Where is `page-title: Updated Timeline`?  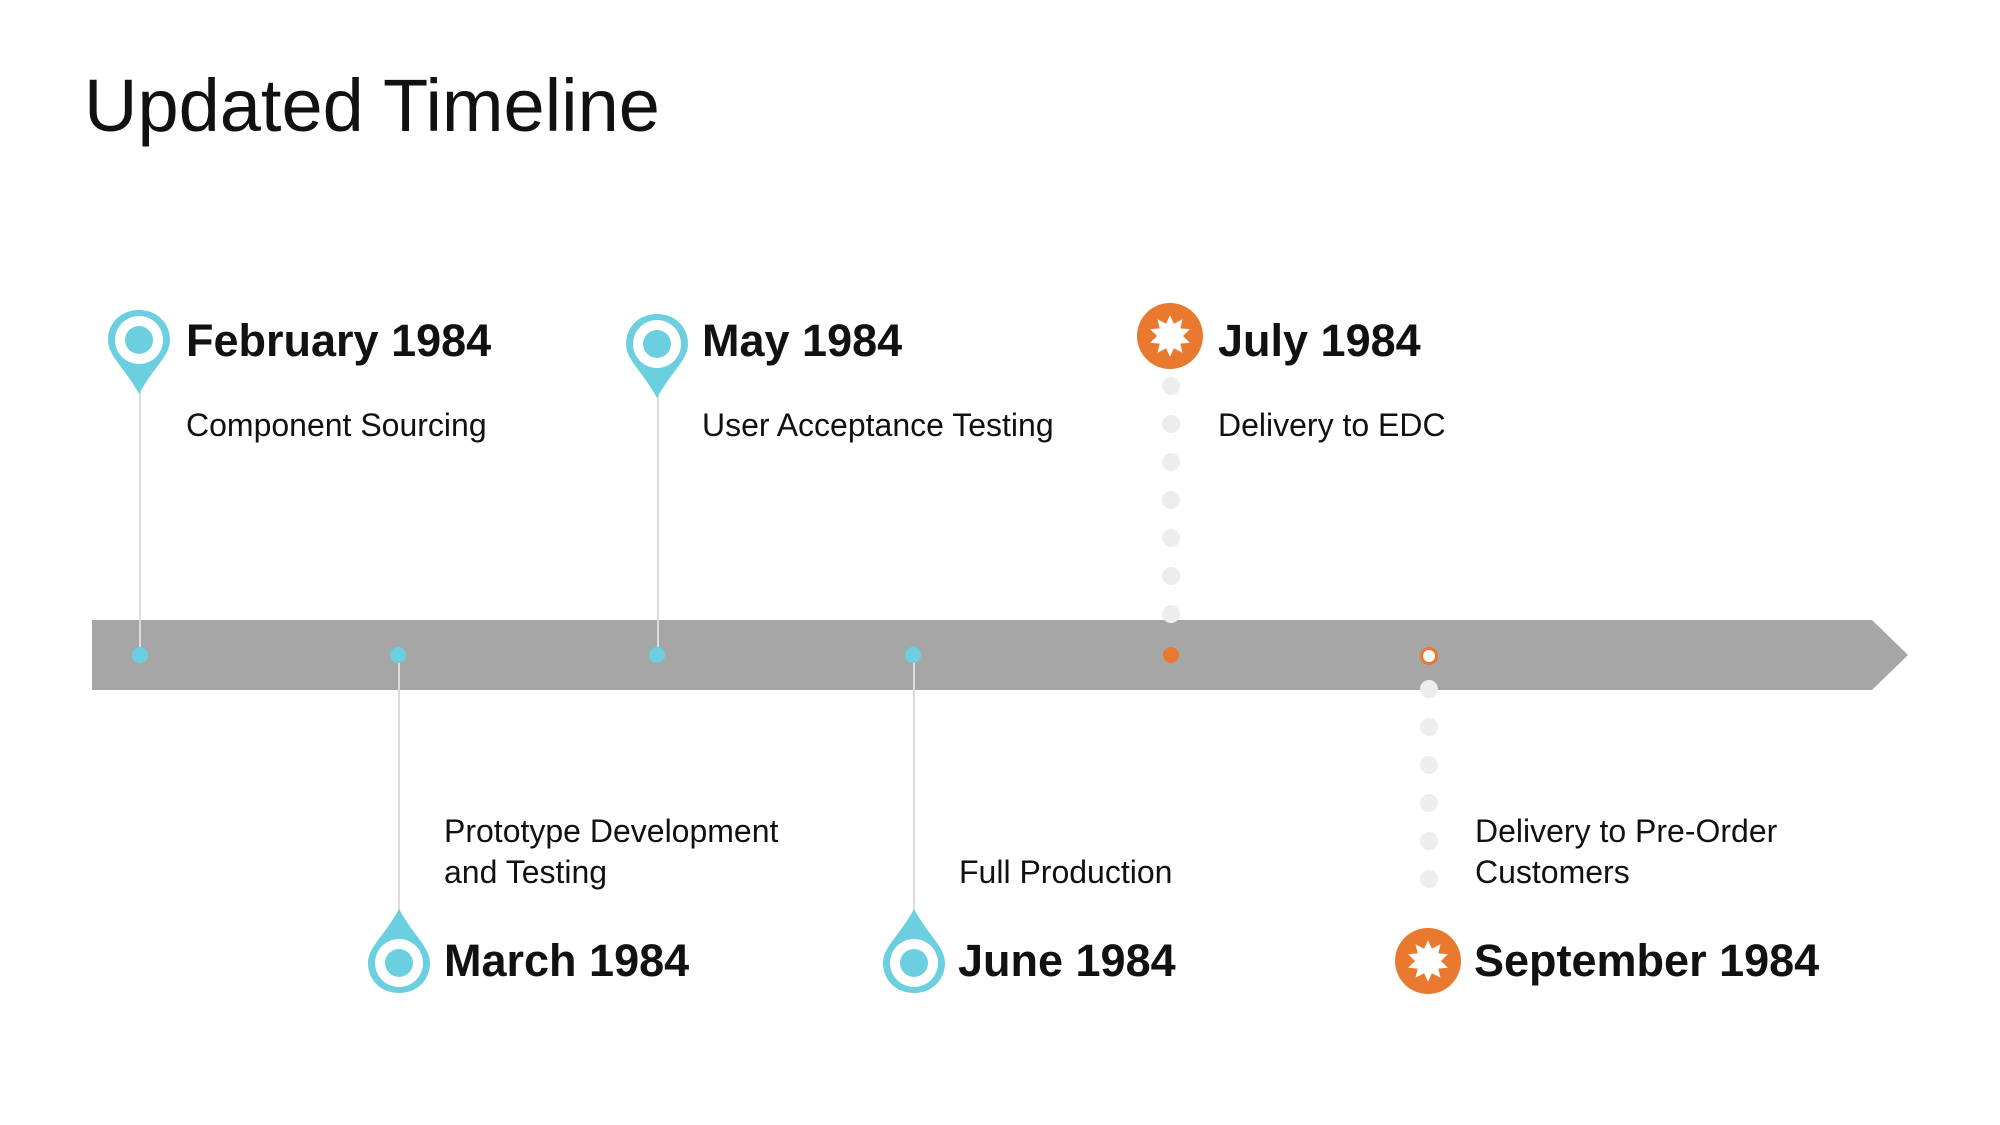
page-title: Updated Timeline is located at coordinates (372, 105).